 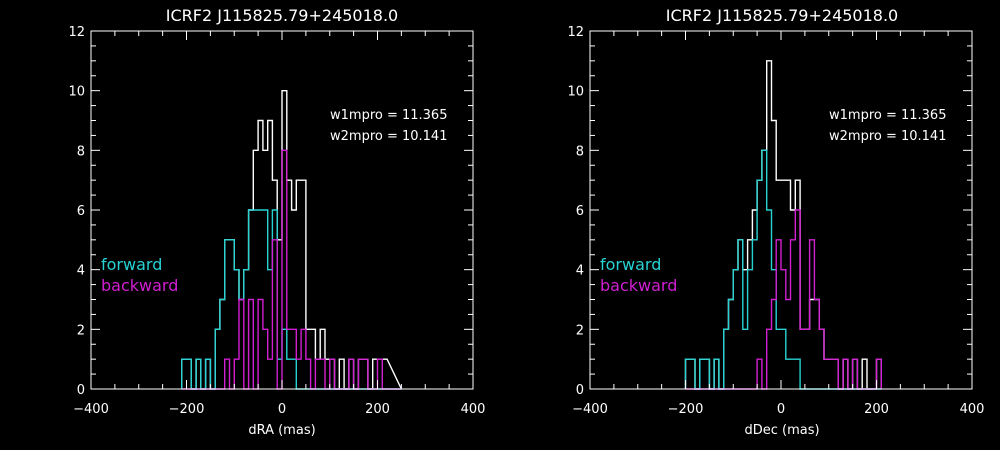 I want to click on dra-x-tick-label: 200, so click(x=377, y=409).